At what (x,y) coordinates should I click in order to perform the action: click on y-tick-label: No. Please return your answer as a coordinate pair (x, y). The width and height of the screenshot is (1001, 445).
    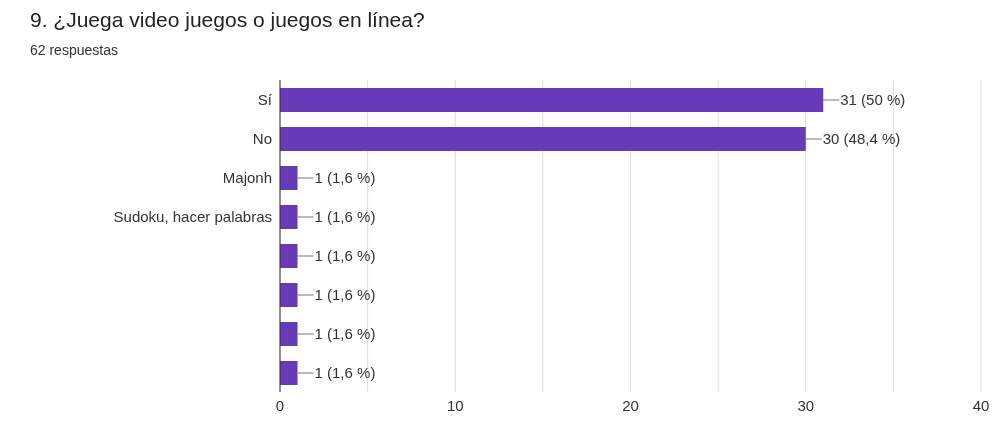
    Looking at the image, I should click on (262, 138).